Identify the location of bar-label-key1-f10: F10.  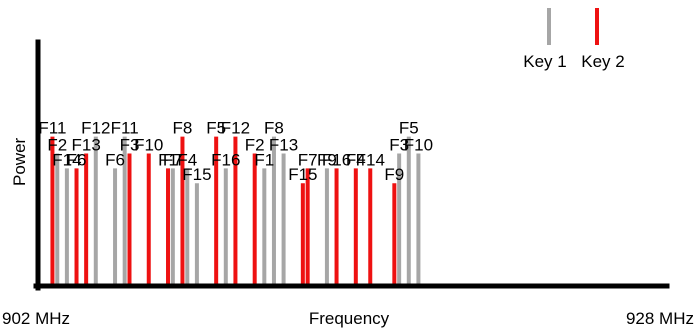
(418, 145).